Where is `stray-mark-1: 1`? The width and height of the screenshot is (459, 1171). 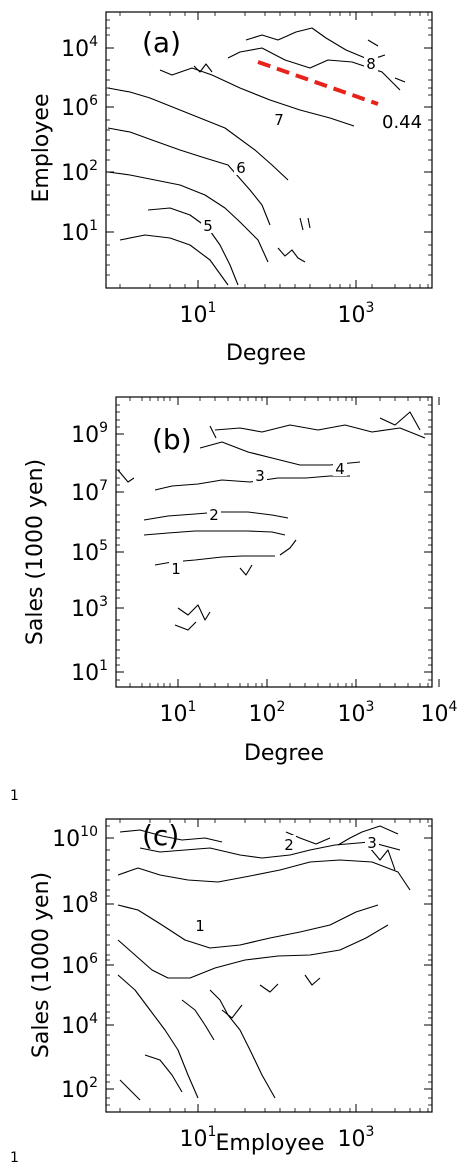 stray-mark-1: 1 is located at coordinates (14, 796).